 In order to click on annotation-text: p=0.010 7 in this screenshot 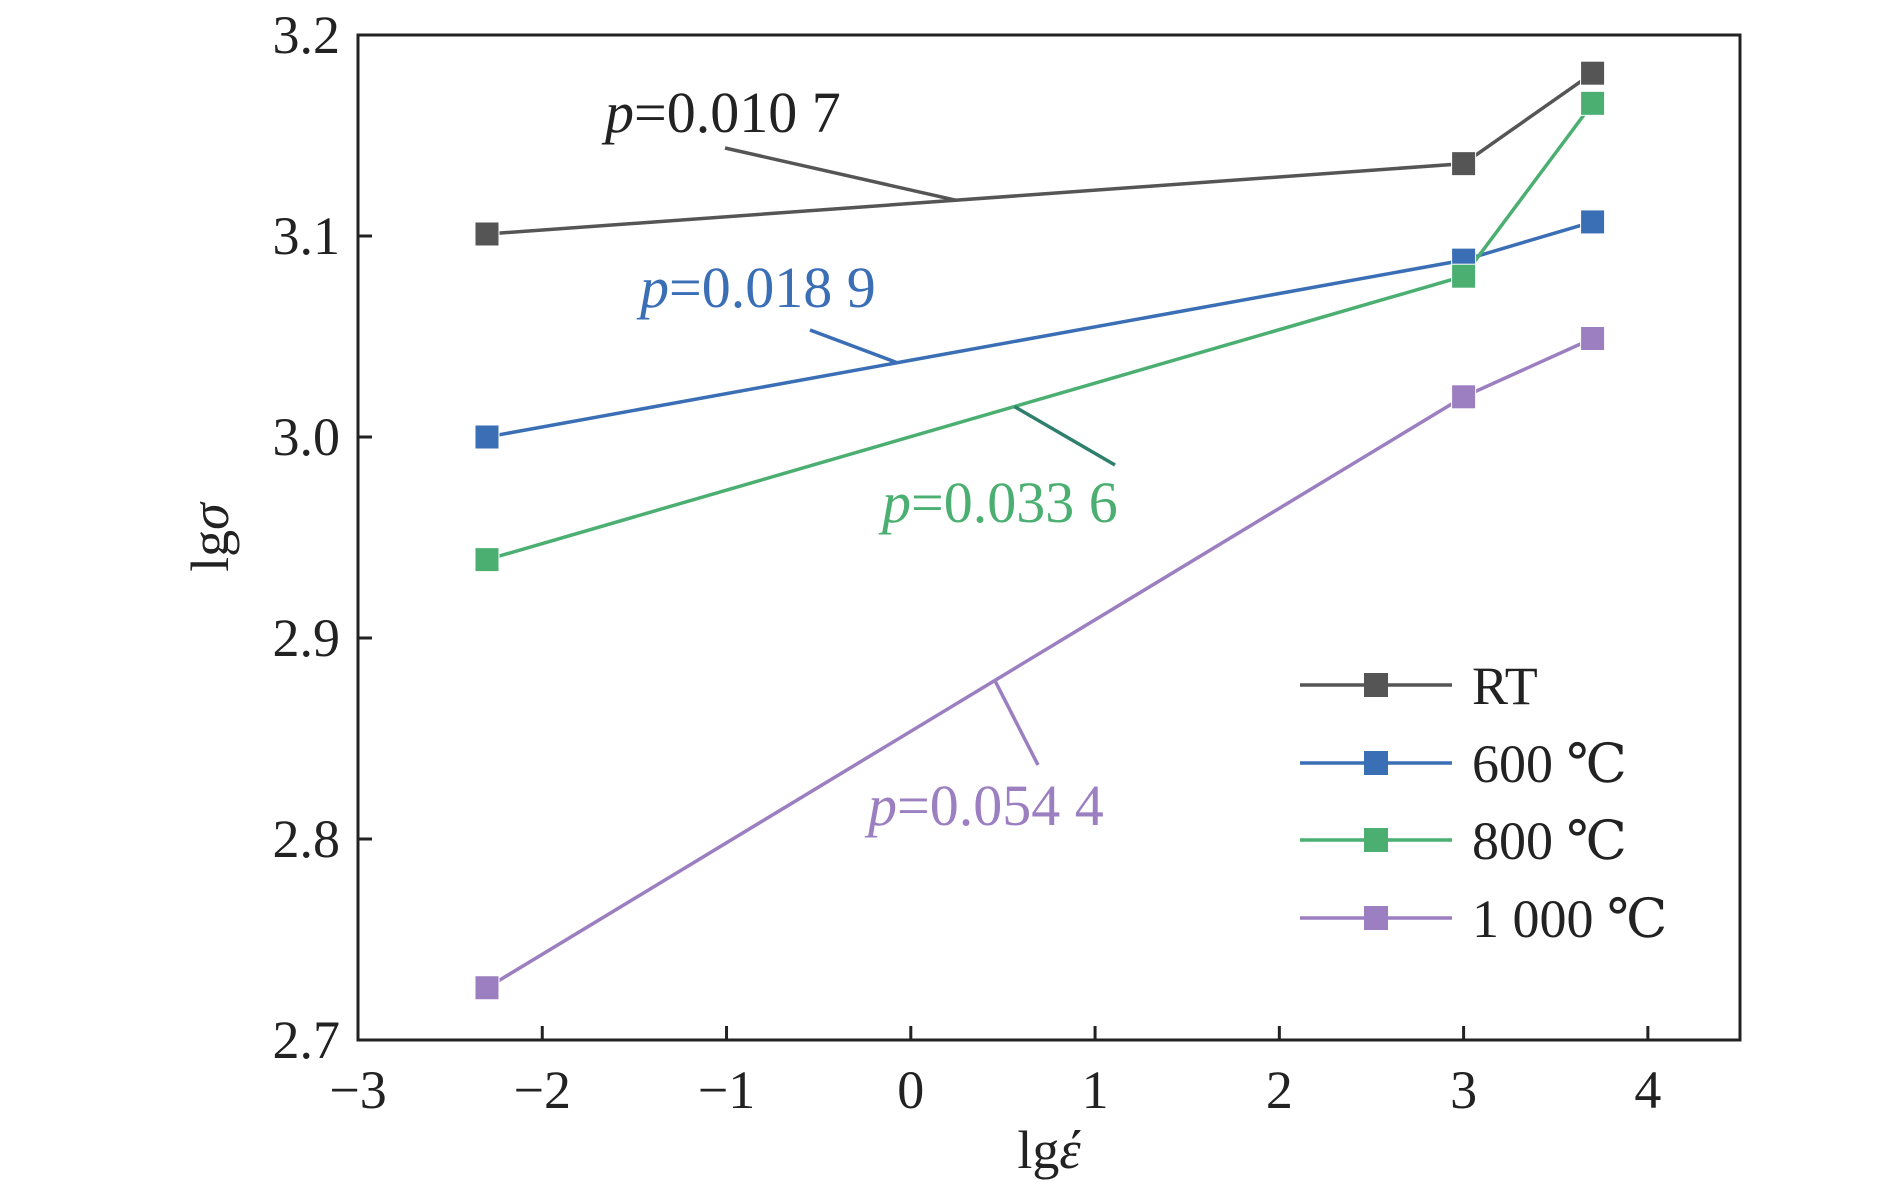, I will do `click(721, 112)`.